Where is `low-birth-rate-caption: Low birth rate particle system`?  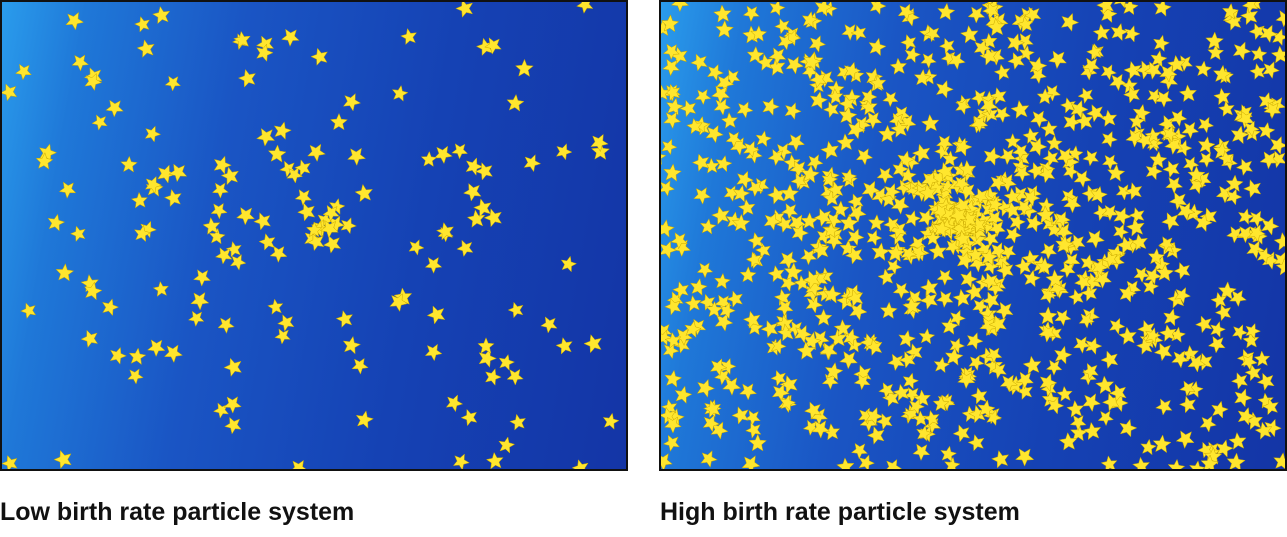 low-birth-rate-caption: Low birth rate particle system is located at coordinates (177, 512).